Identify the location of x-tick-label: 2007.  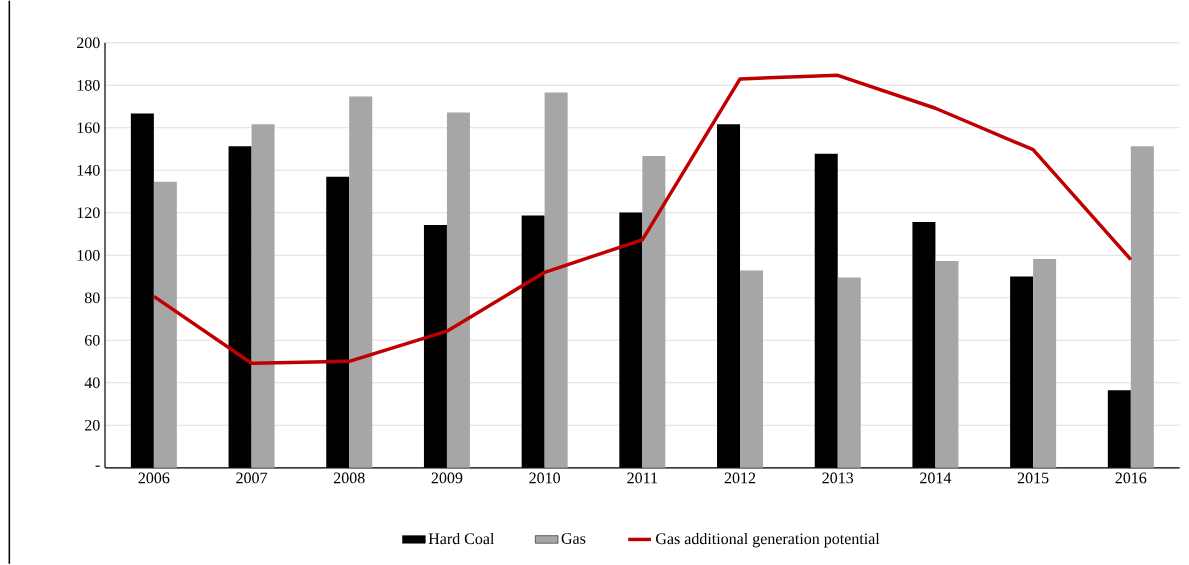
(252, 478).